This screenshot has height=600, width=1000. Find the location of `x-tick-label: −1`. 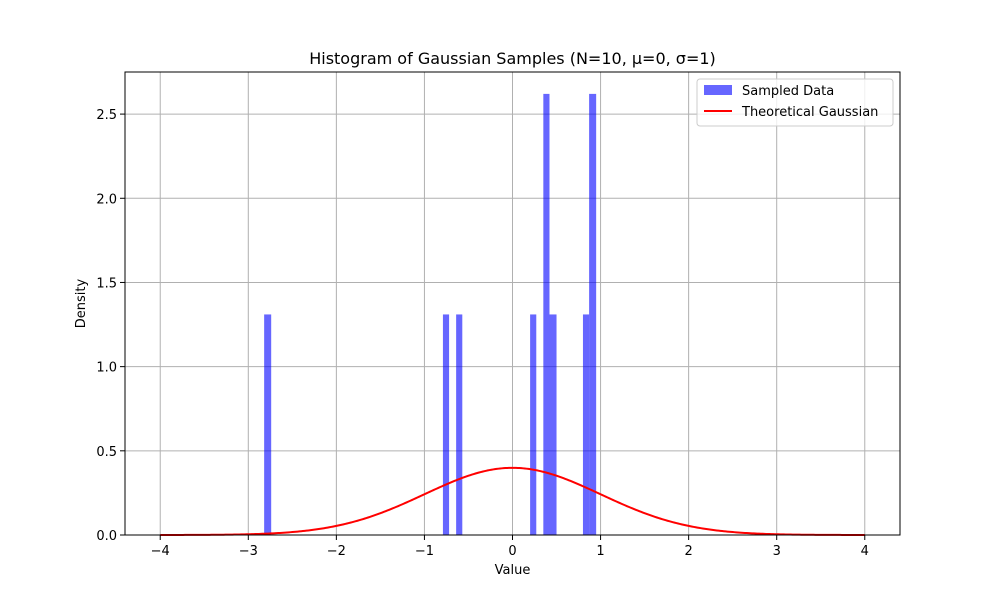

x-tick-label: −1 is located at coordinates (424, 551).